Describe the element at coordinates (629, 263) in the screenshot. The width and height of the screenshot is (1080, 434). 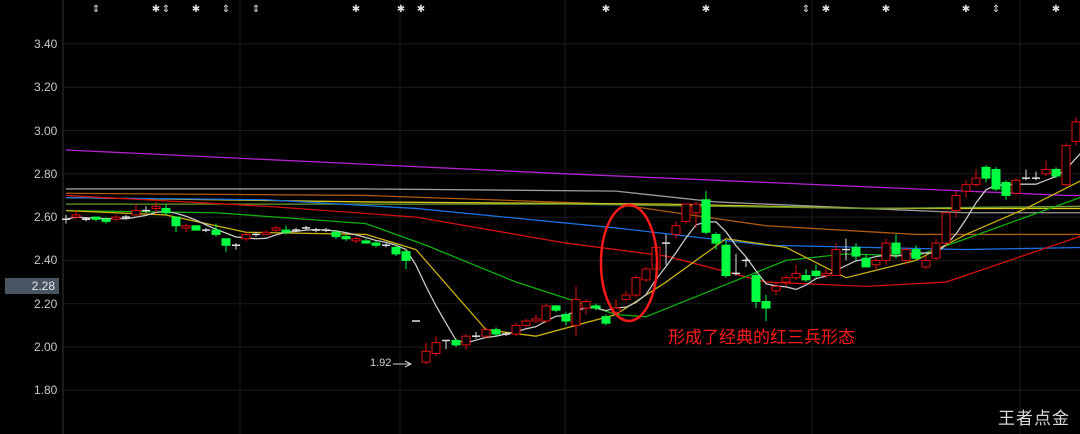
I see `pattern-highlight-ellipse` at that location.